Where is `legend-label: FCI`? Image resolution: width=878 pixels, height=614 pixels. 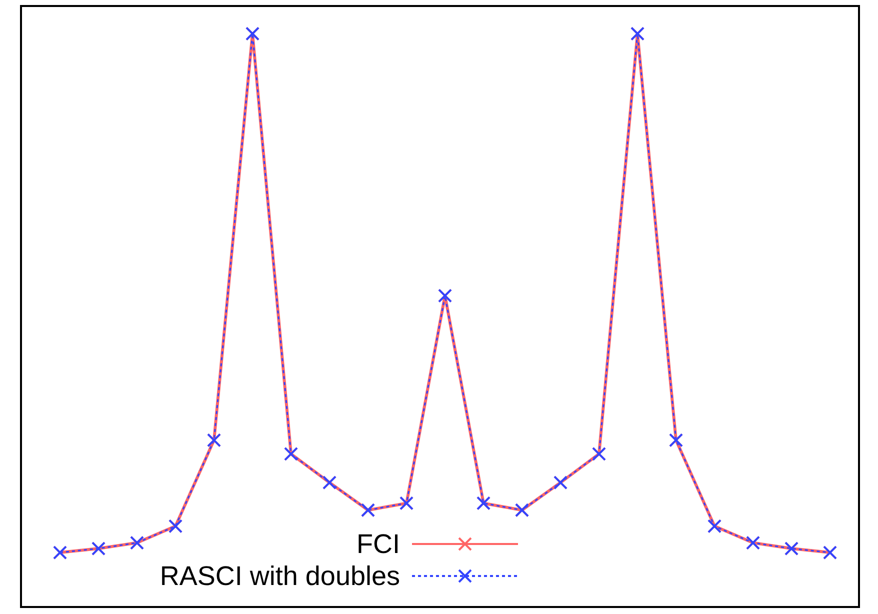 legend-label: FCI is located at coordinates (378, 544).